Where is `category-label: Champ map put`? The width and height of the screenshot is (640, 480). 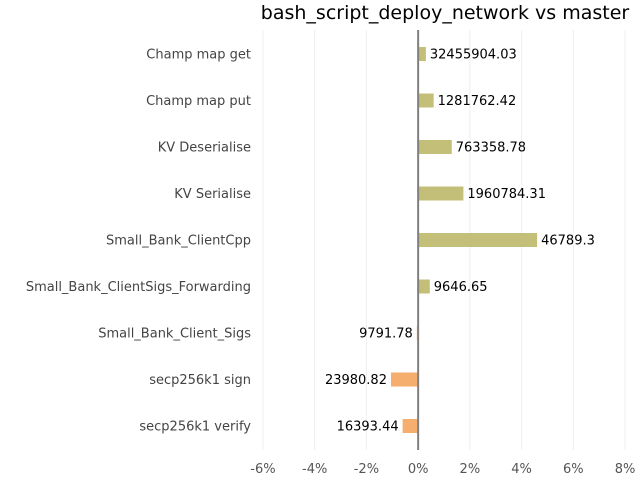 category-label: Champ map put is located at coordinates (198, 101).